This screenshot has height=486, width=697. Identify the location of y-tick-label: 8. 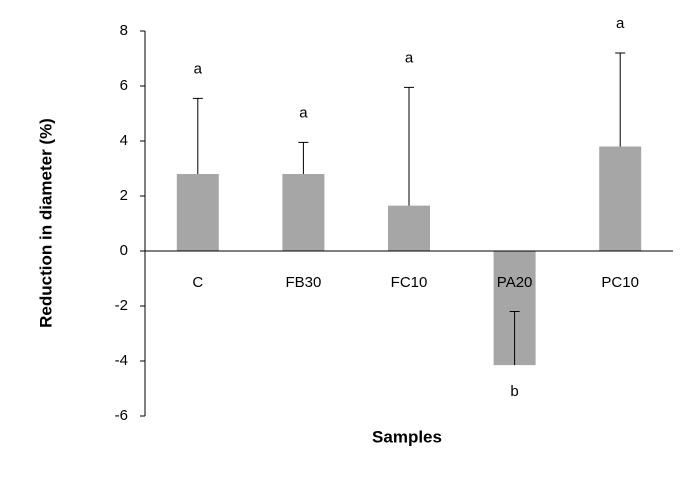
(124, 30).